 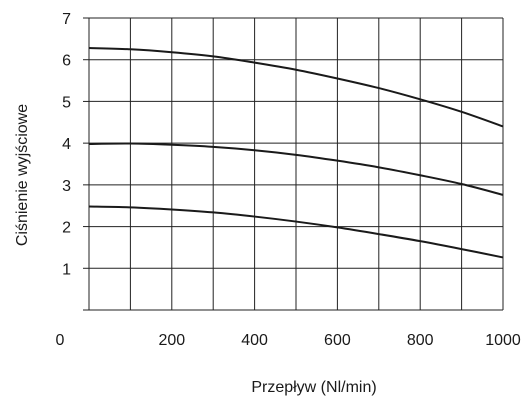 I want to click on x-tick-label: 600, so click(x=337, y=340).